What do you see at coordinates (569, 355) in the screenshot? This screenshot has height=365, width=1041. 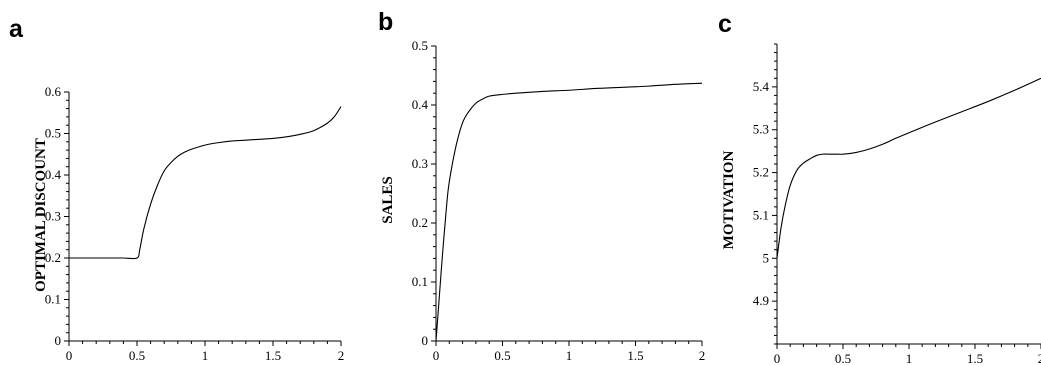 I see `panel-b-x-tick-label: 1` at bounding box center [569, 355].